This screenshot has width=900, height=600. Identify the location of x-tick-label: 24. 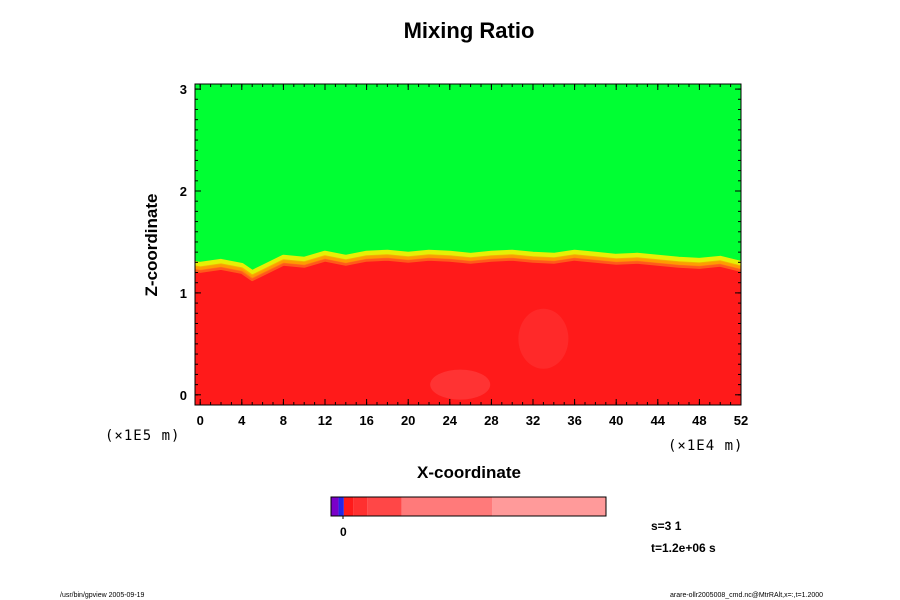
(450, 420).